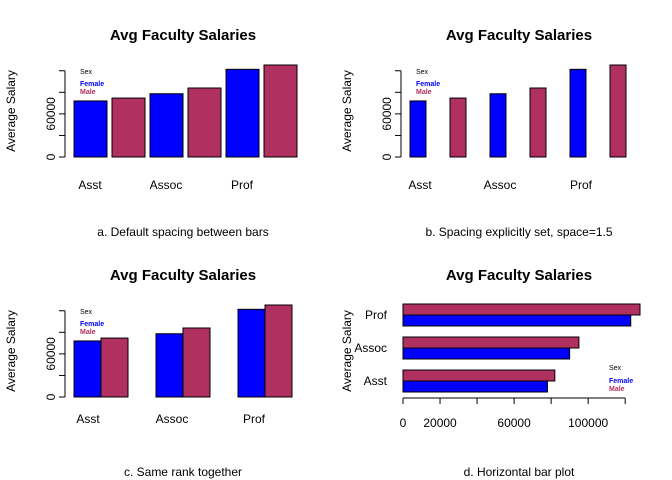  I want to click on x-tick-label: 20000, so click(440, 423).